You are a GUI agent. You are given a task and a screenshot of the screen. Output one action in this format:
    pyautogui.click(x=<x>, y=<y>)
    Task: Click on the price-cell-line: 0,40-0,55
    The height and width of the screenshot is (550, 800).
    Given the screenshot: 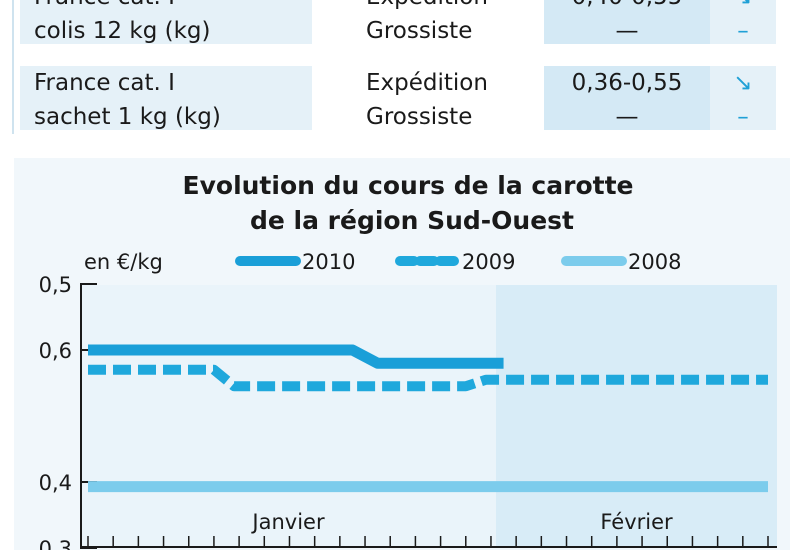 What is the action you would take?
    pyautogui.click(x=627, y=7)
    